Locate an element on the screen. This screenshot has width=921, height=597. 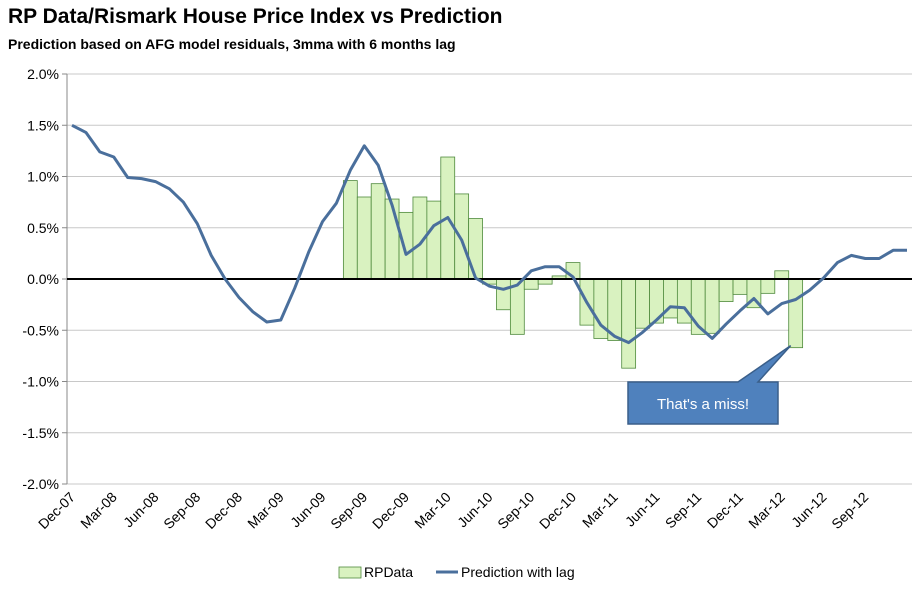
x-tick-label: Jun-08 is located at coordinates (141, 510).